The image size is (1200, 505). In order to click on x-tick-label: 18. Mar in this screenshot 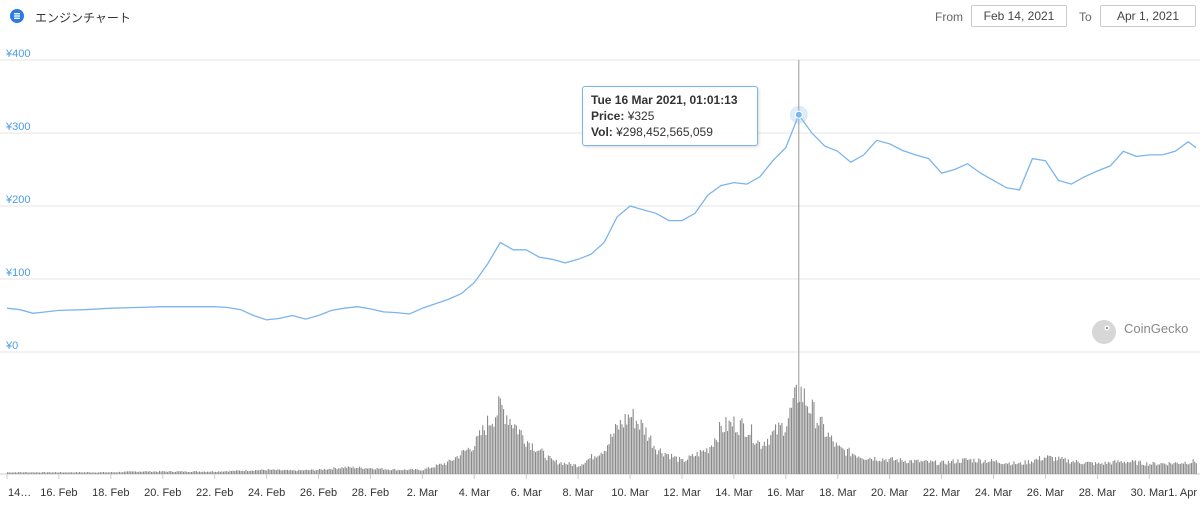, I will do `click(838, 493)`.